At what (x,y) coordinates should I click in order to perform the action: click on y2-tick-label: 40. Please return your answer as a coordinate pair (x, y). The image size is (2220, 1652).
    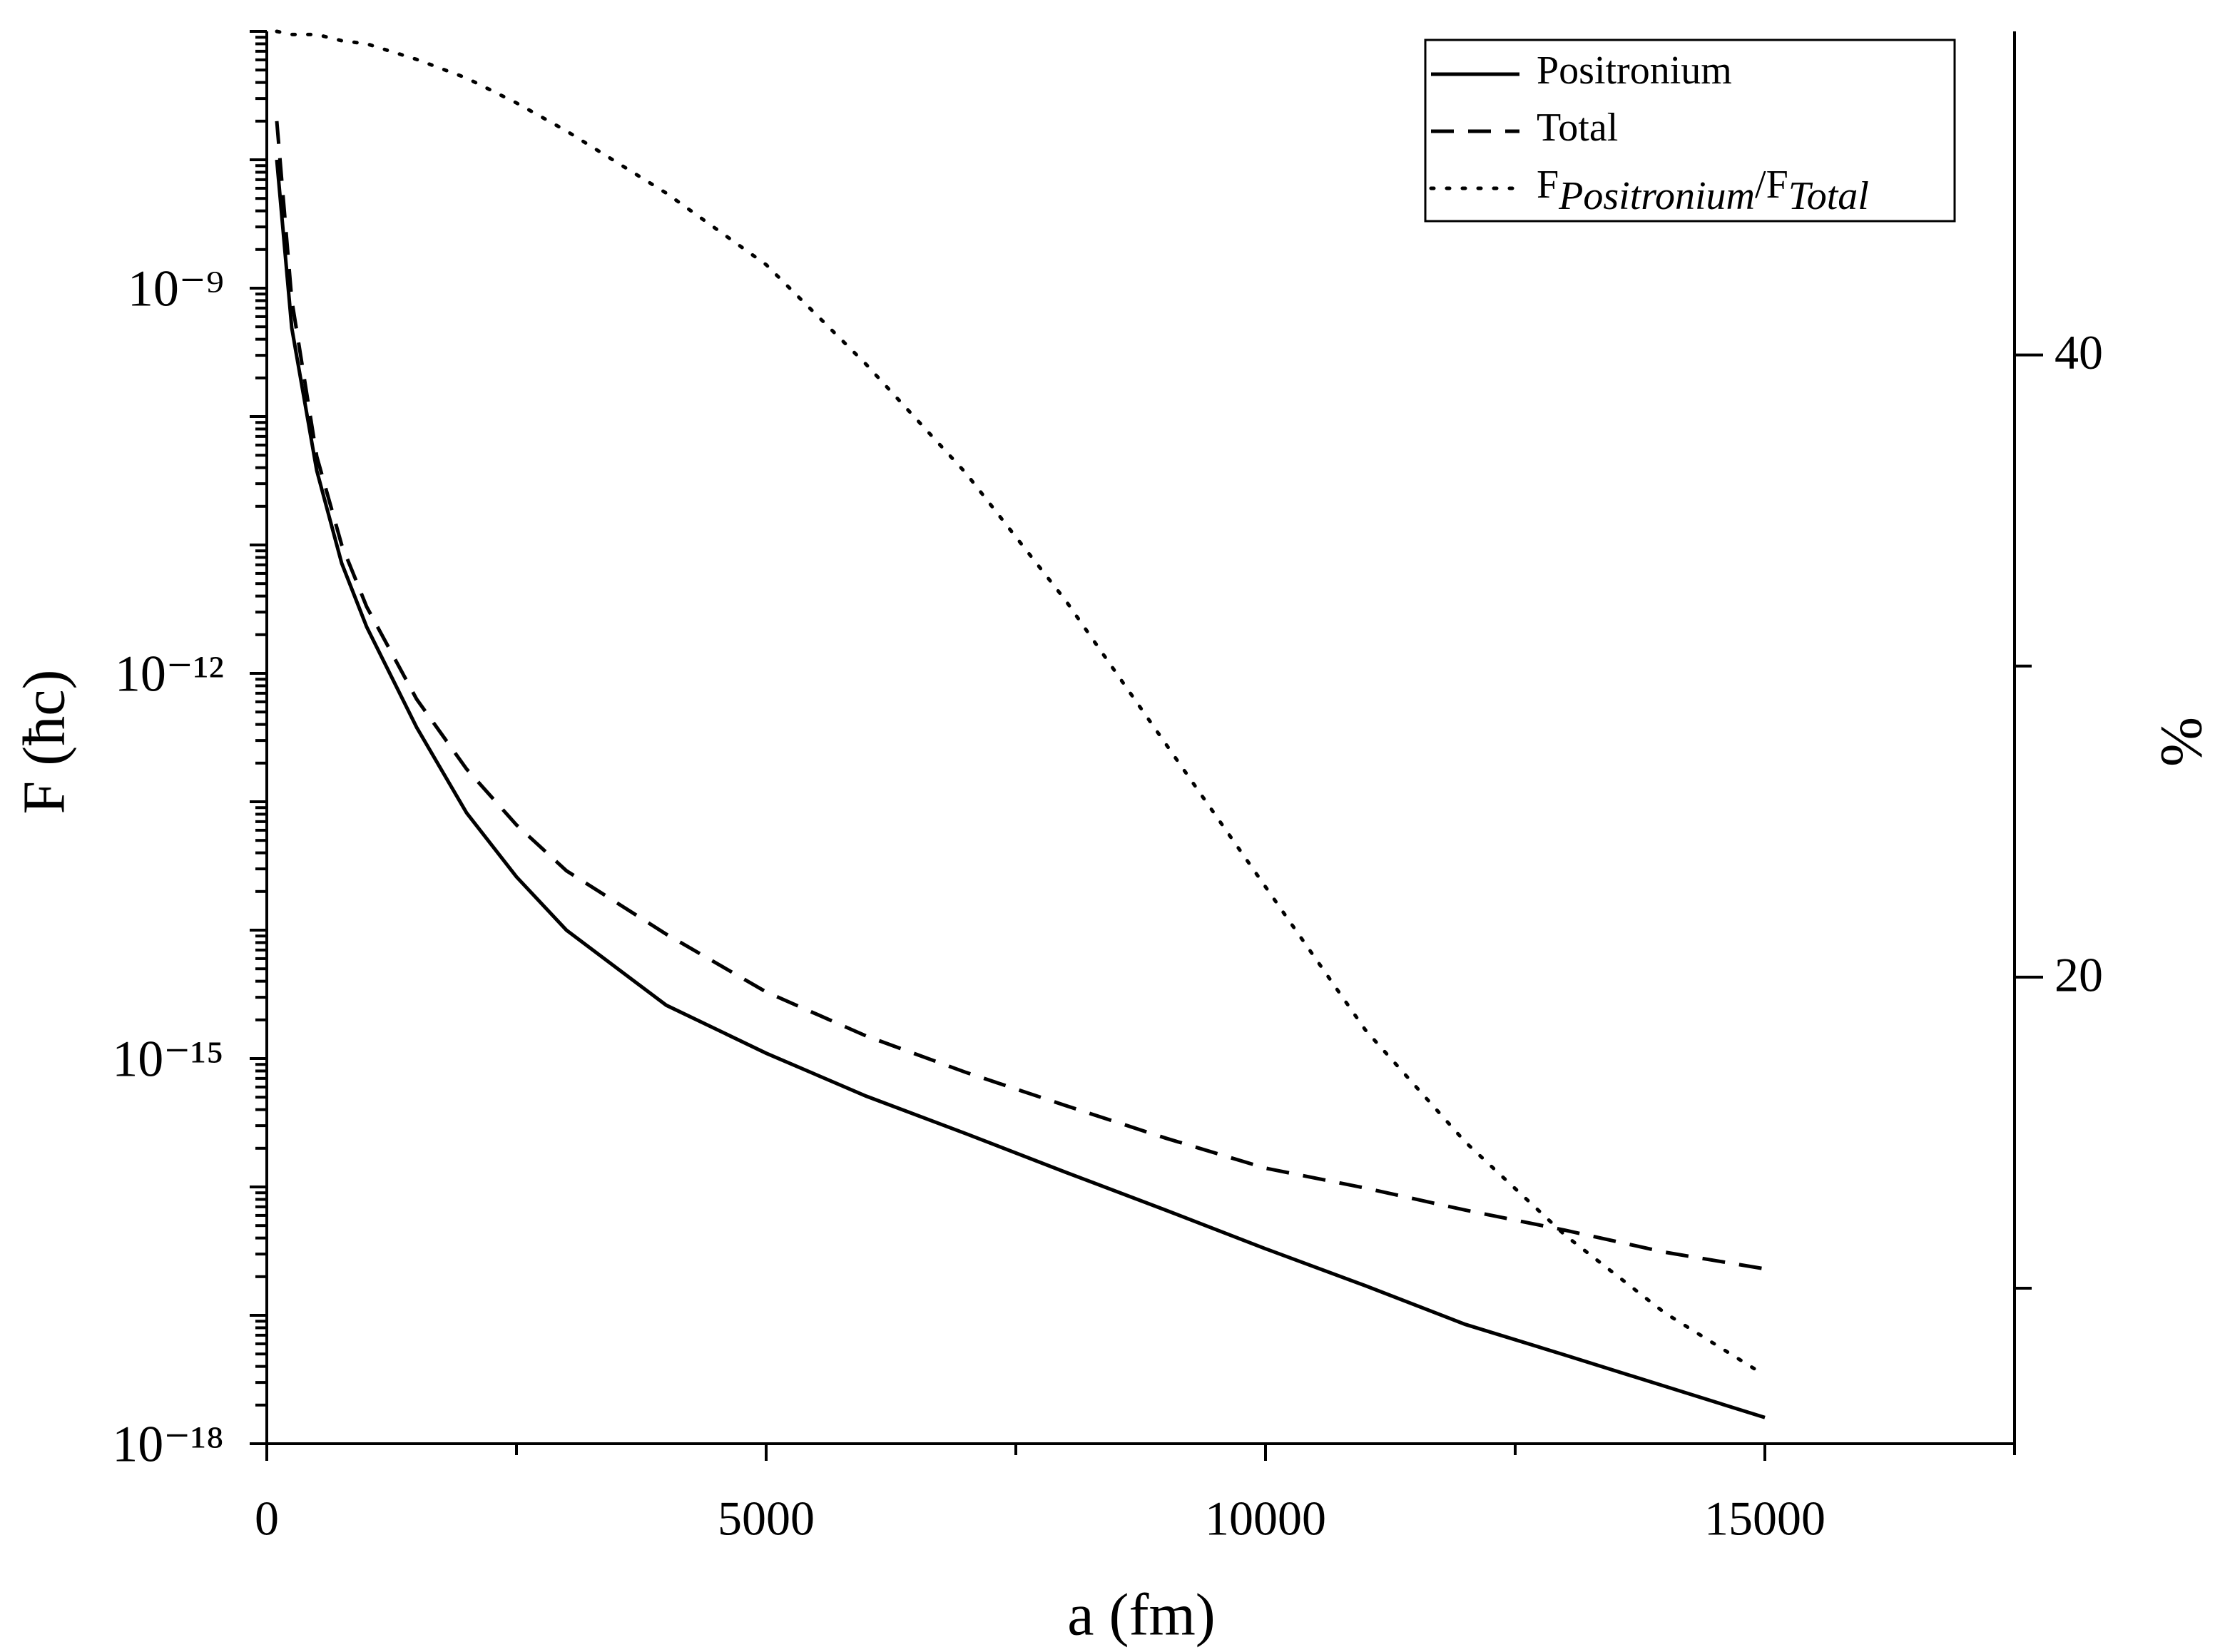
    Looking at the image, I should click on (2078, 352).